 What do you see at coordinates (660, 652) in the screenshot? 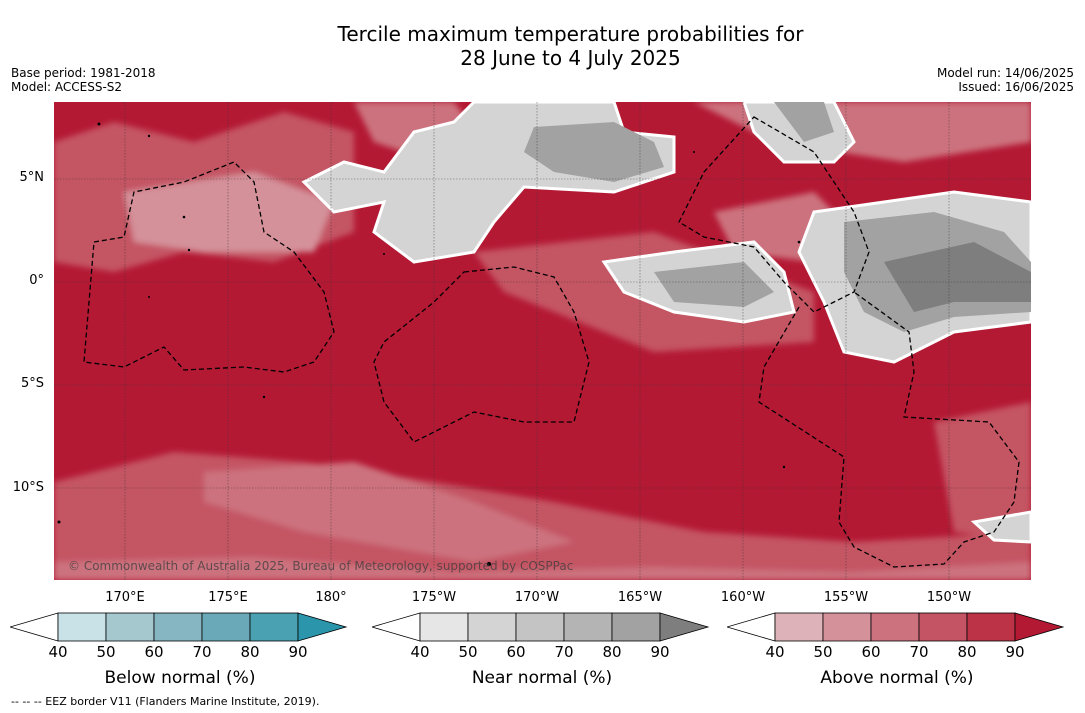
I see `near-tick: 90` at bounding box center [660, 652].